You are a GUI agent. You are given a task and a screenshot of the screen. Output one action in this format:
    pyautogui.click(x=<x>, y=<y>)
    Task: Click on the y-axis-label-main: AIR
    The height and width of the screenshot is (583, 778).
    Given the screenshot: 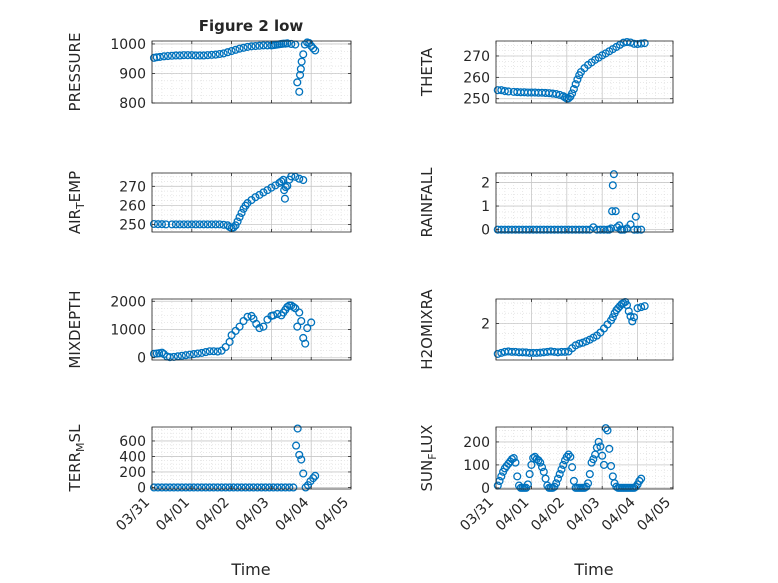 What is the action you would take?
    pyautogui.click(x=75, y=221)
    